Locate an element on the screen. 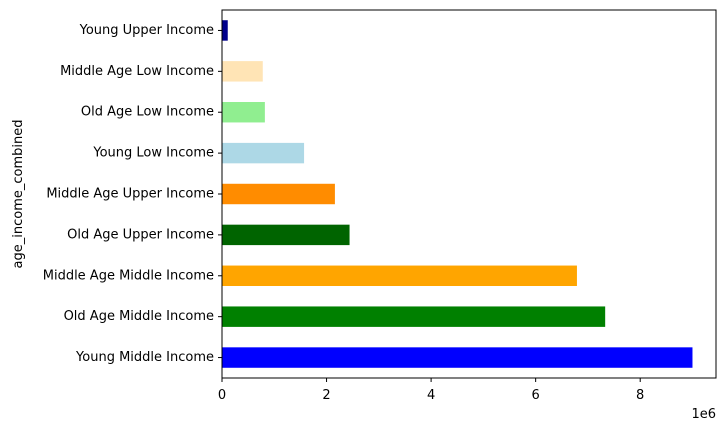 Image resolution: width=728 pixels, height=431 pixels. x-tick-label: 0 is located at coordinates (222, 395).